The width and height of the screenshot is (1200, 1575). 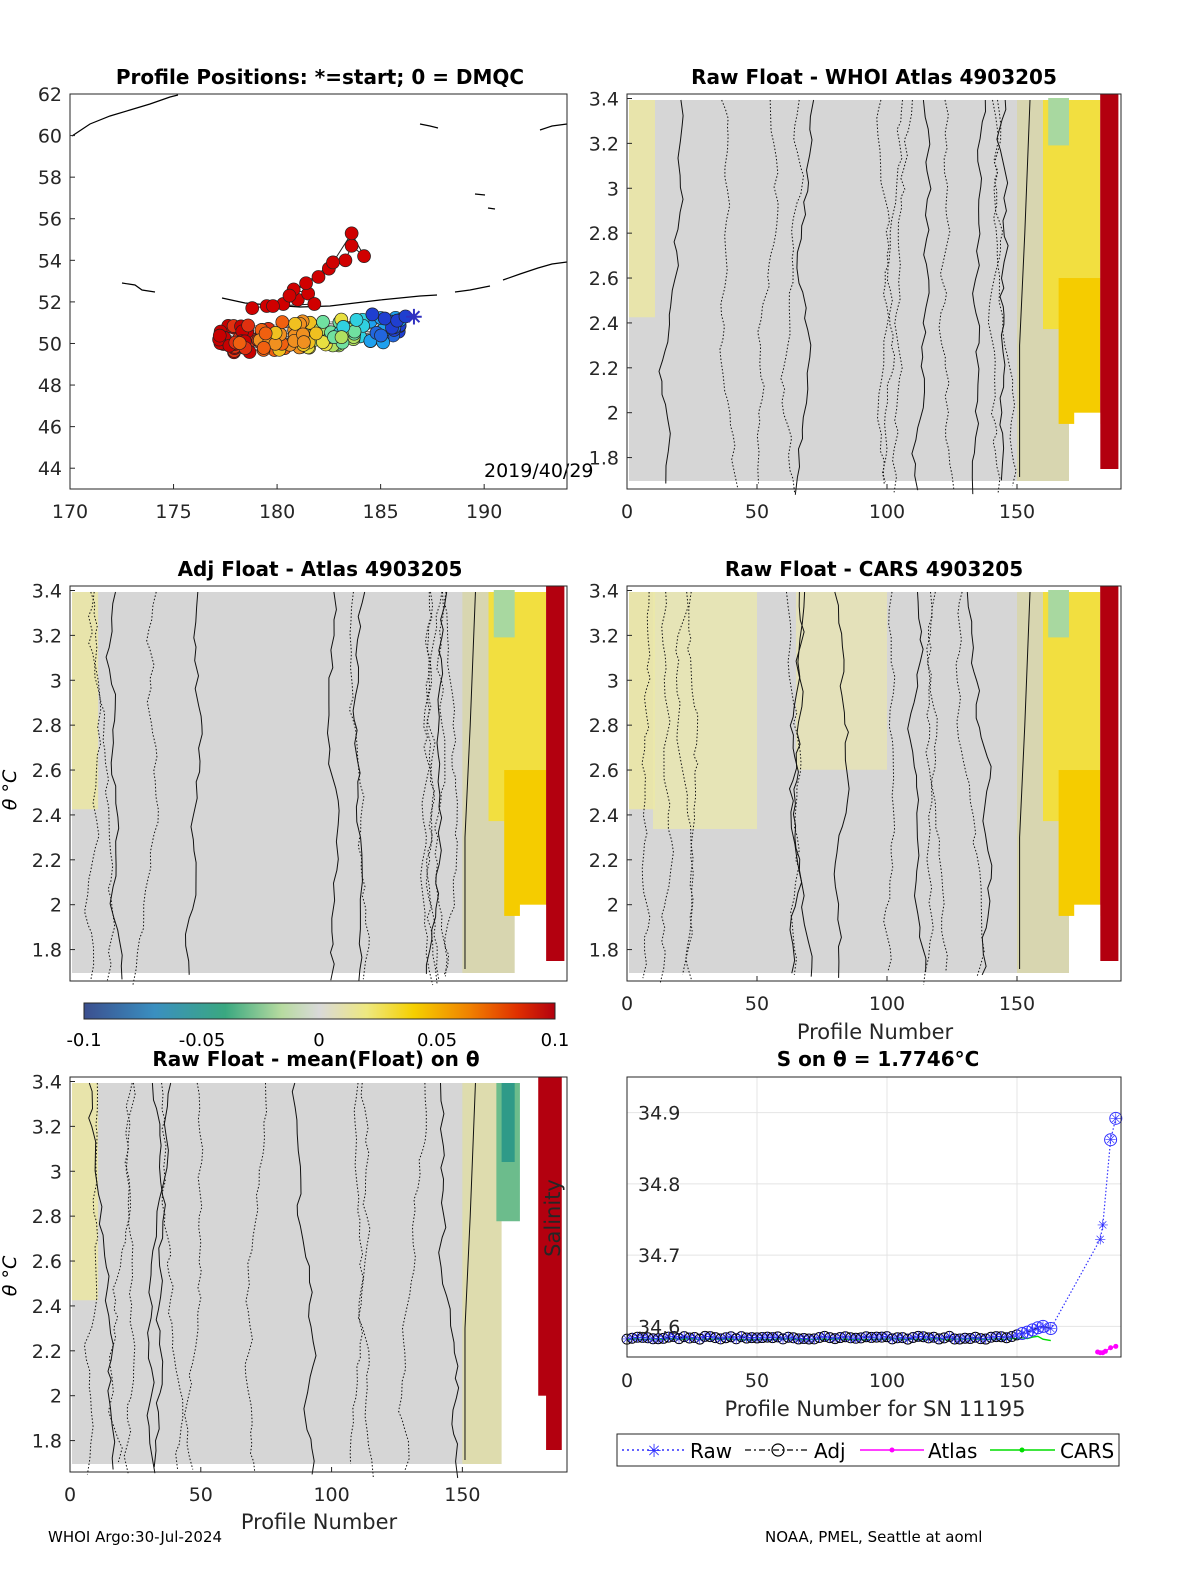 I want to click on p4-title: Raw Float - CARS 4903205, so click(x=874, y=569).